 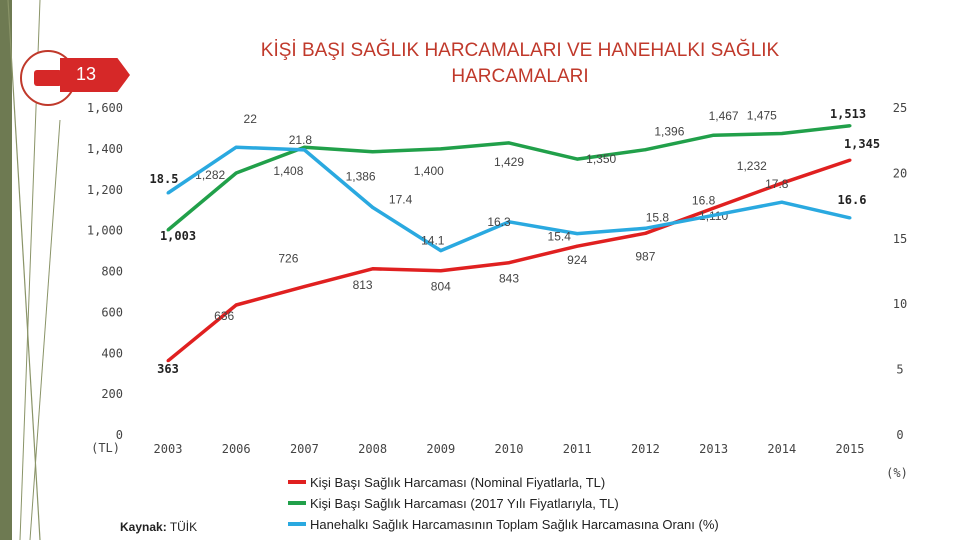 What do you see at coordinates (781, 449) in the screenshot?
I see `x-tick-label: 2014` at bounding box center [781, 449].